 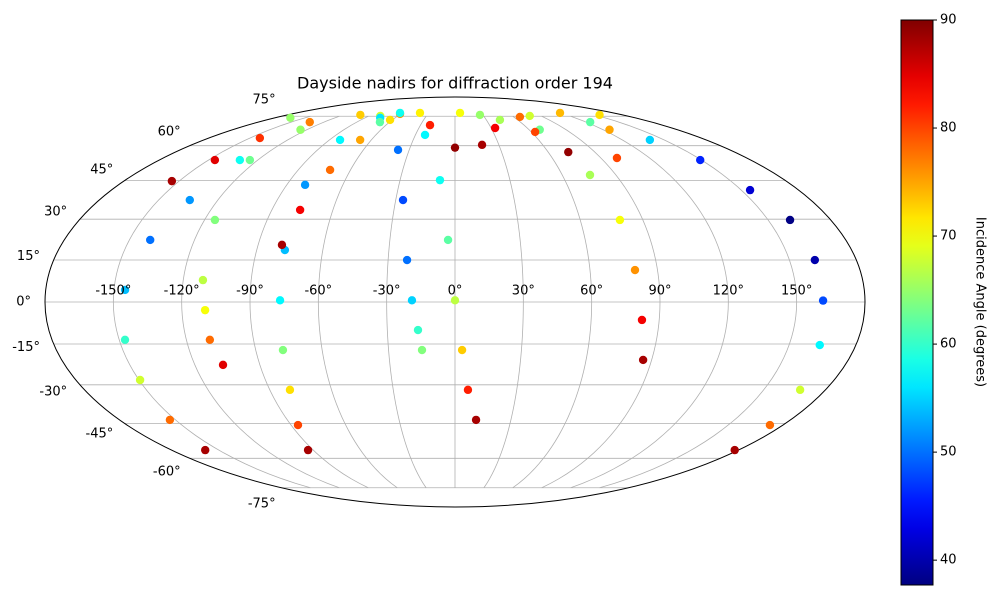 What do you see at coordinates (169, 131) in the screenshot?
I see `y-tick-label: 60°` at bounding box center [169, 131].